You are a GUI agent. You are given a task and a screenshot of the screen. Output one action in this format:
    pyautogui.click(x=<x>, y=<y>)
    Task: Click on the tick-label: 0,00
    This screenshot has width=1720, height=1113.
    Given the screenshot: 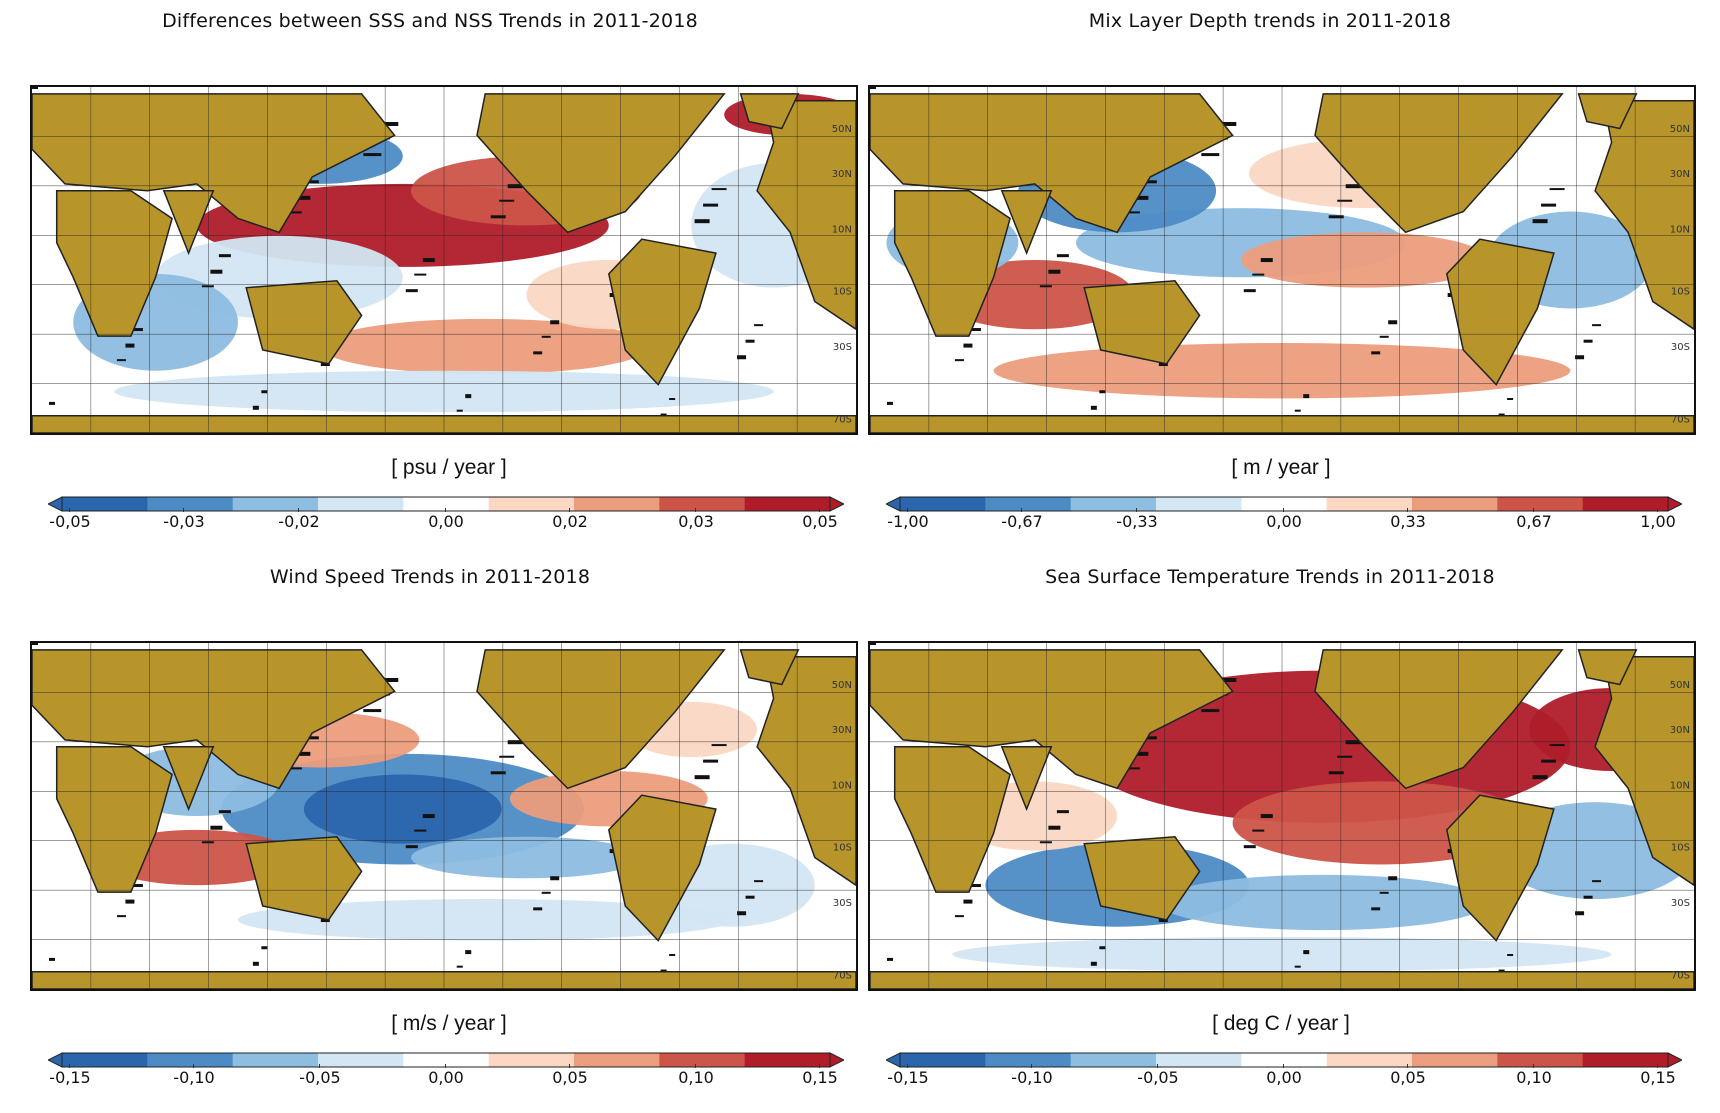 What is the action you would take?
    pyautogui.click(x=446, y=519)
    